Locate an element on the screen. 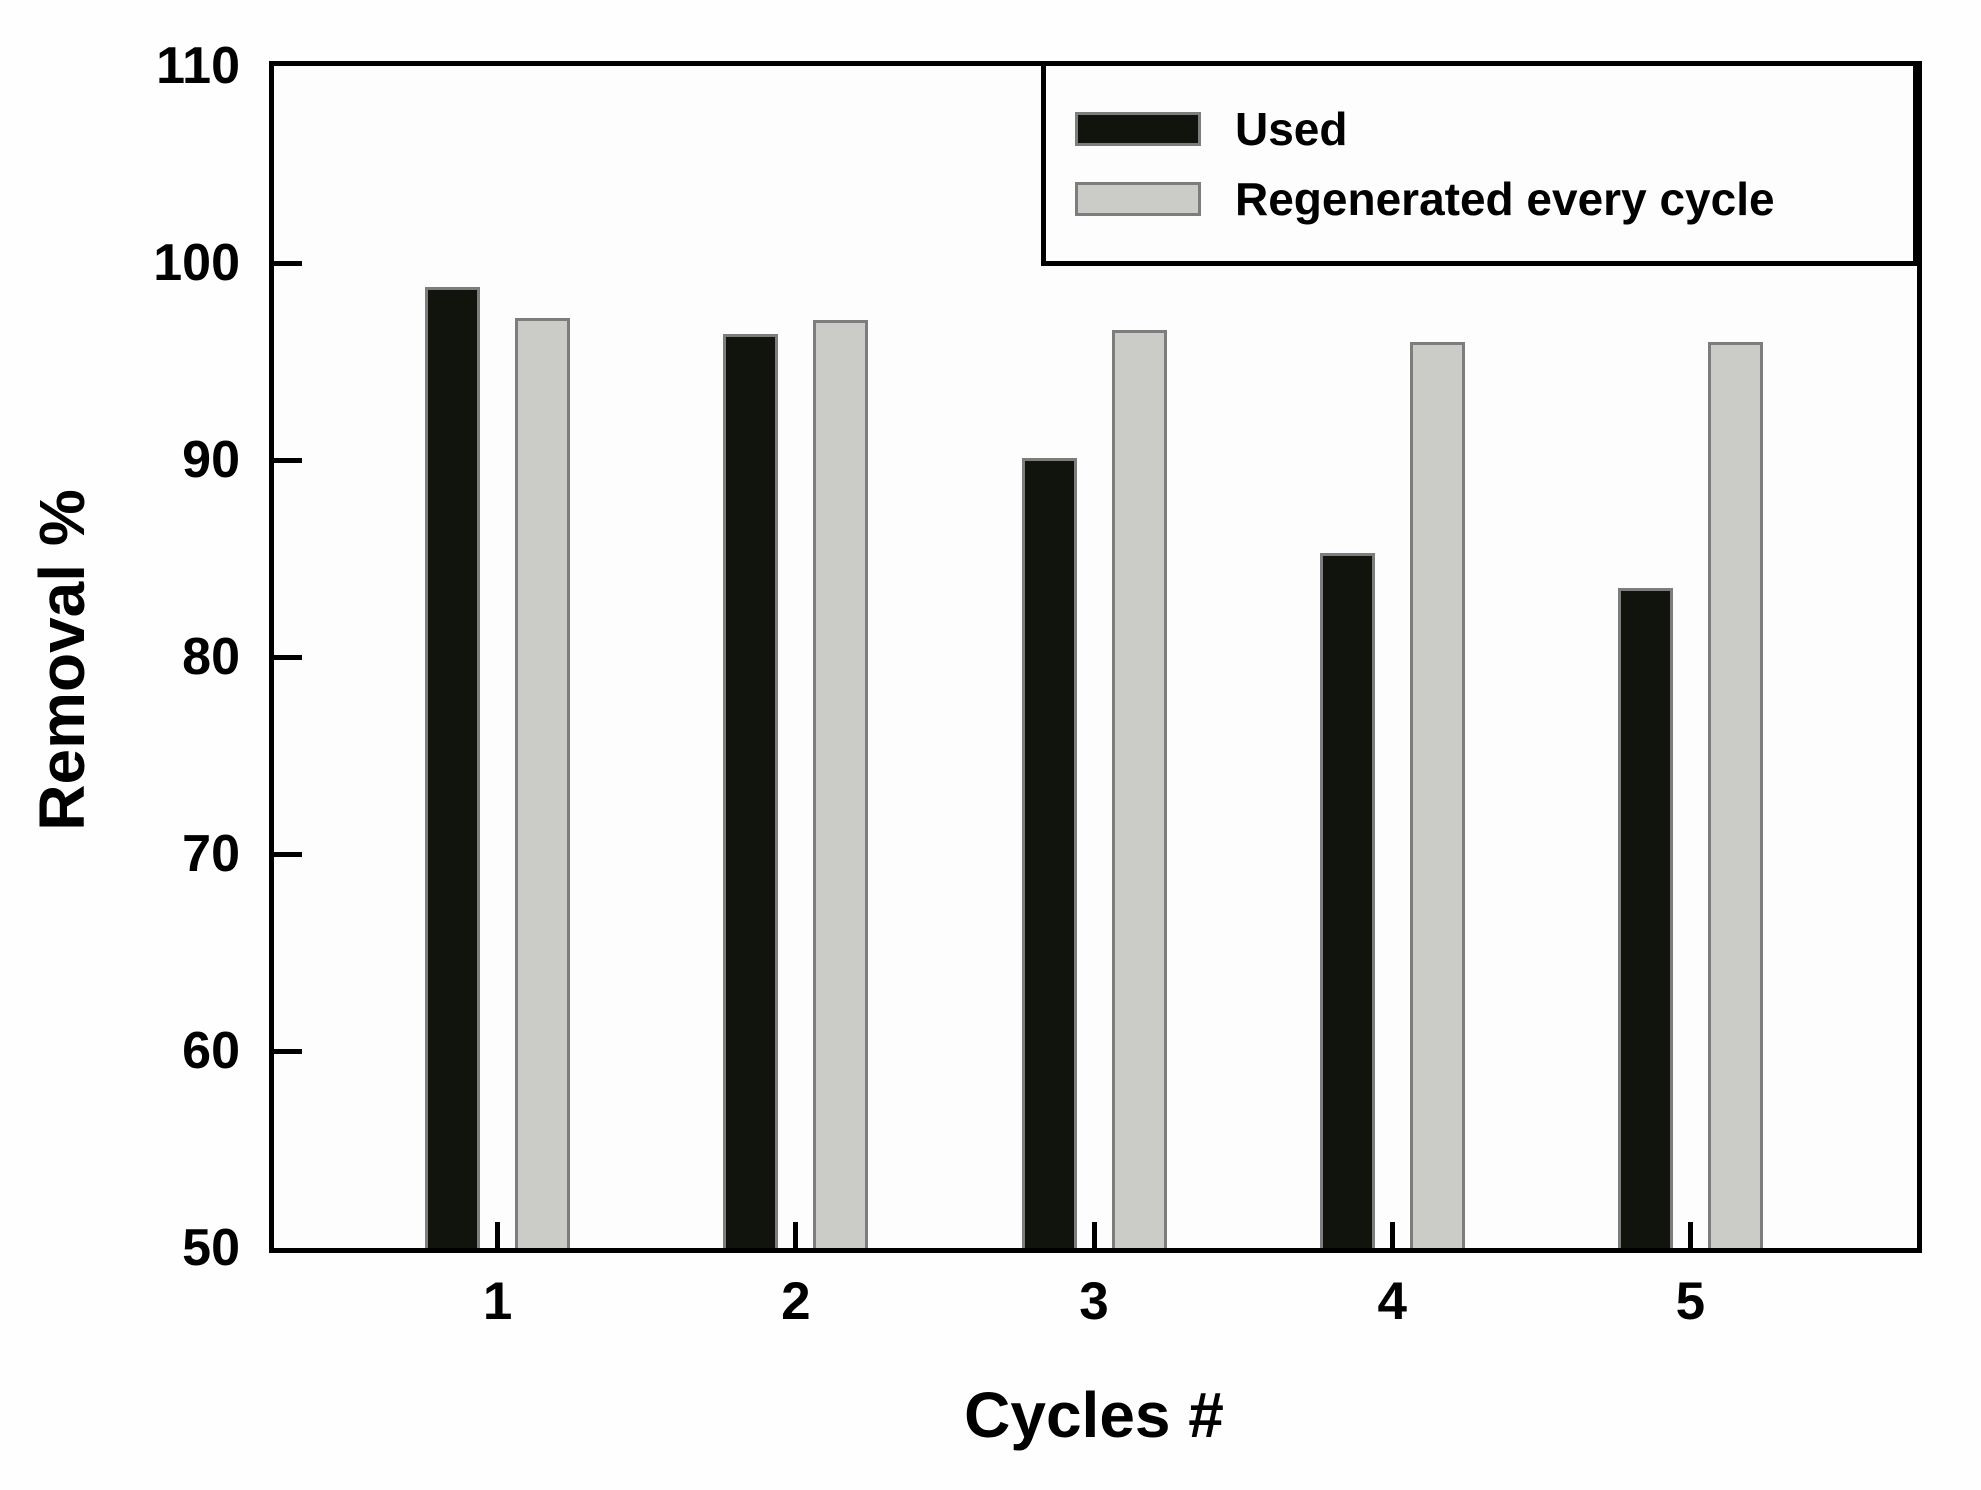  x-axis-title: Cycles # is located at coordinates (1094, 1415).